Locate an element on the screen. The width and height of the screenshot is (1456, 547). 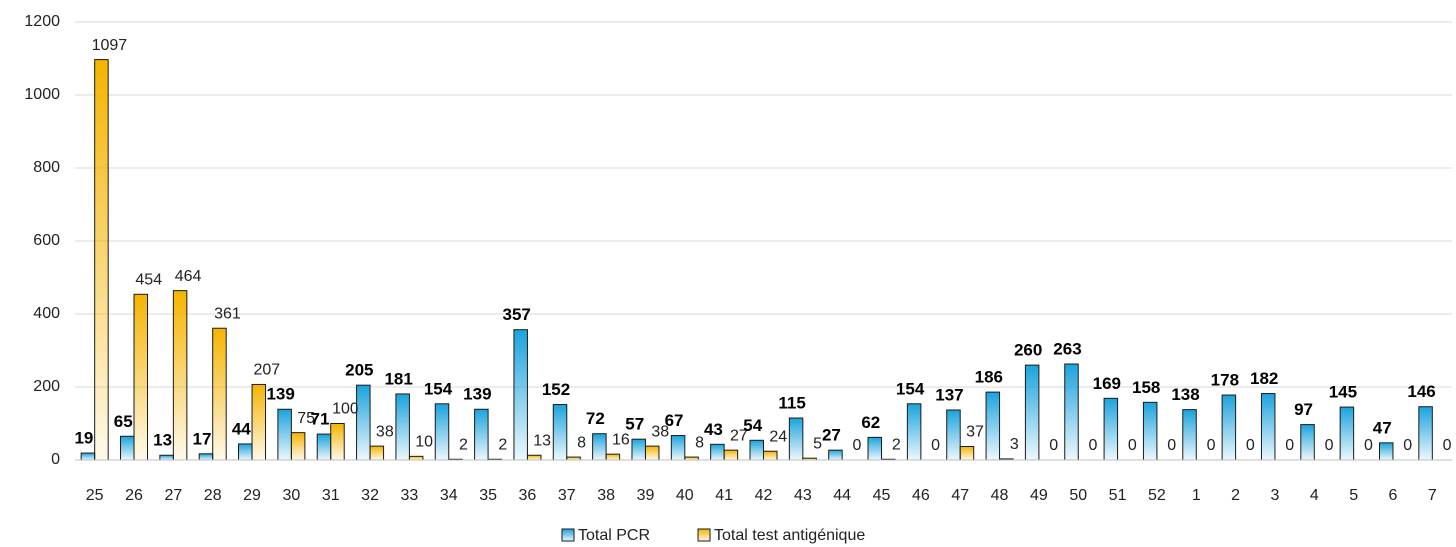
x-tick-label: 30 is located at coordinates (291, 495).